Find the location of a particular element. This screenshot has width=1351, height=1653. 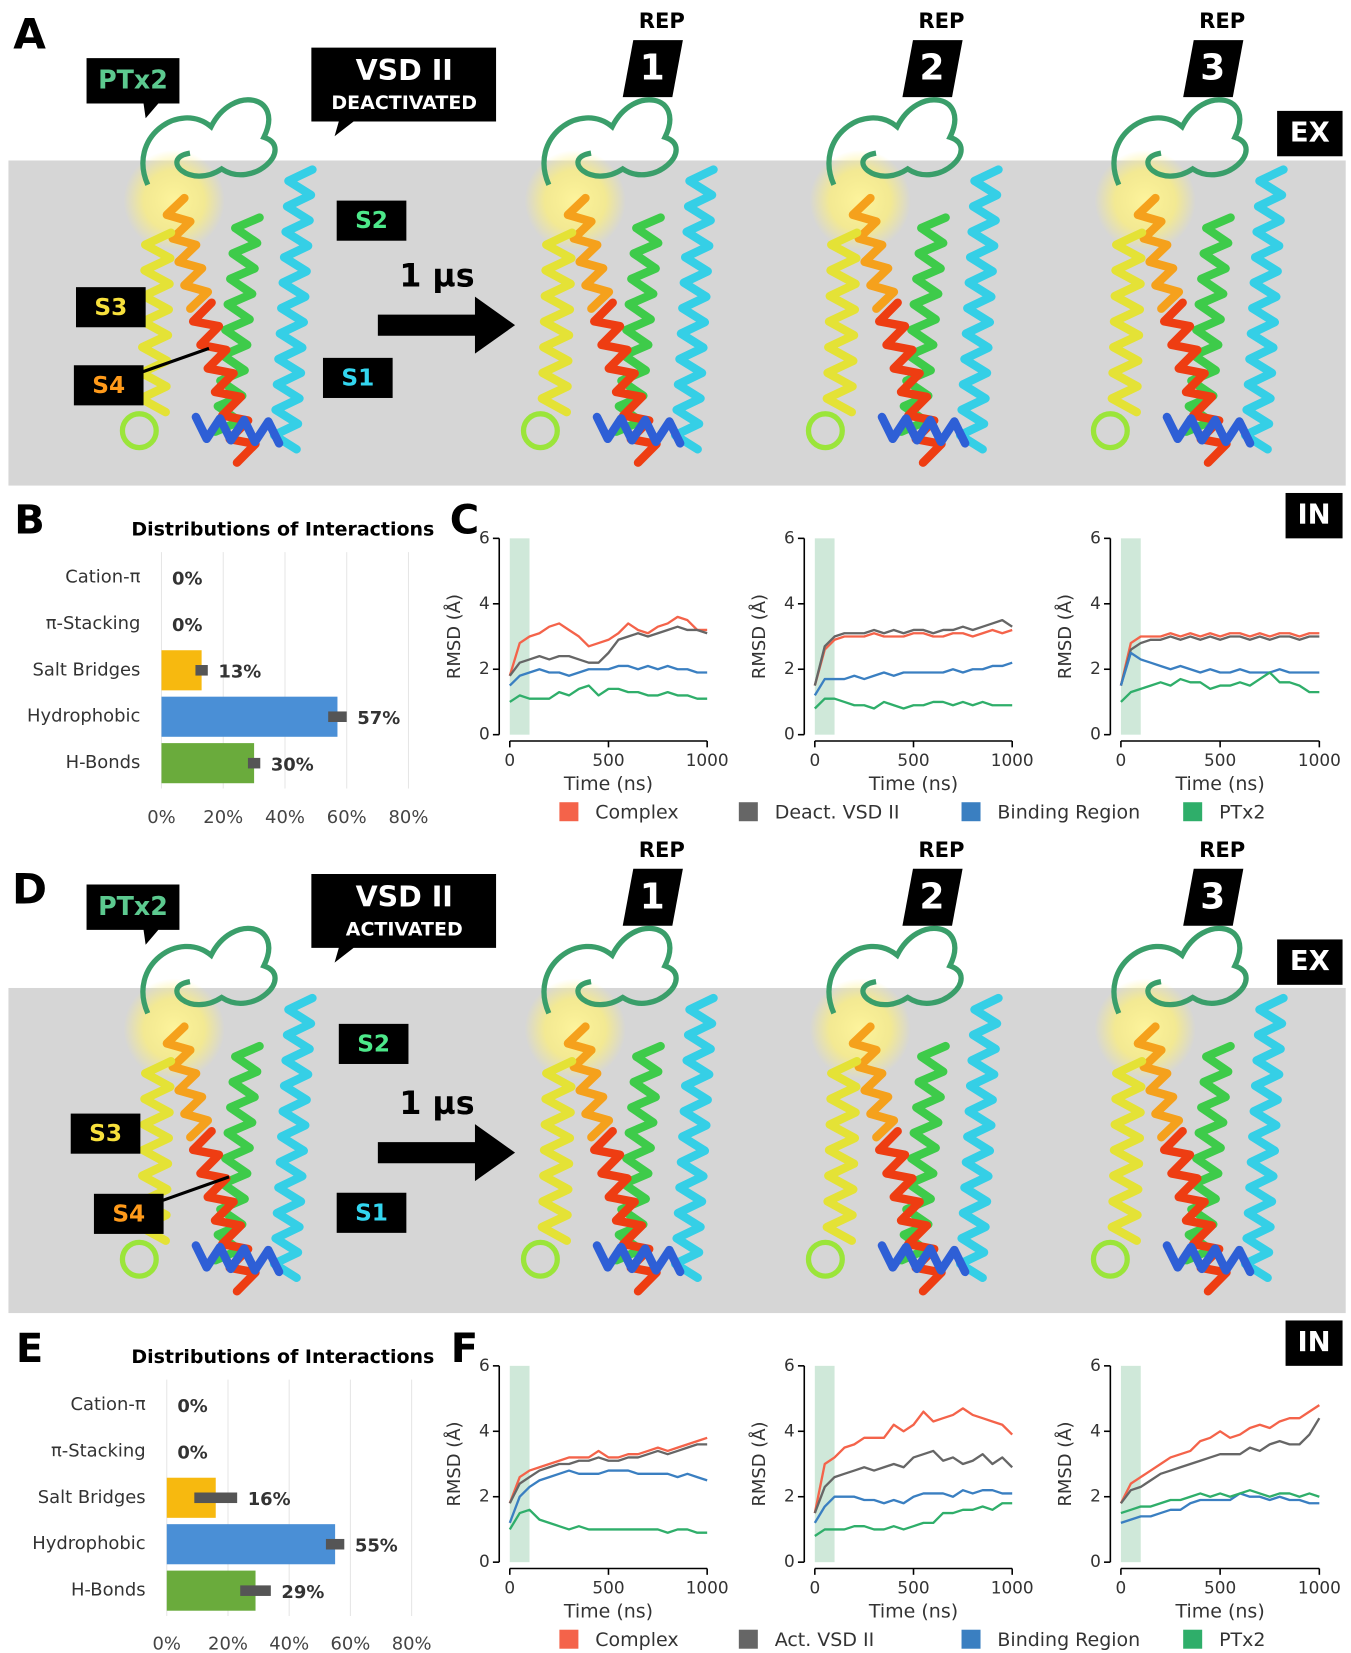

segment-label: S1 is located at coordinates (371, 1212).